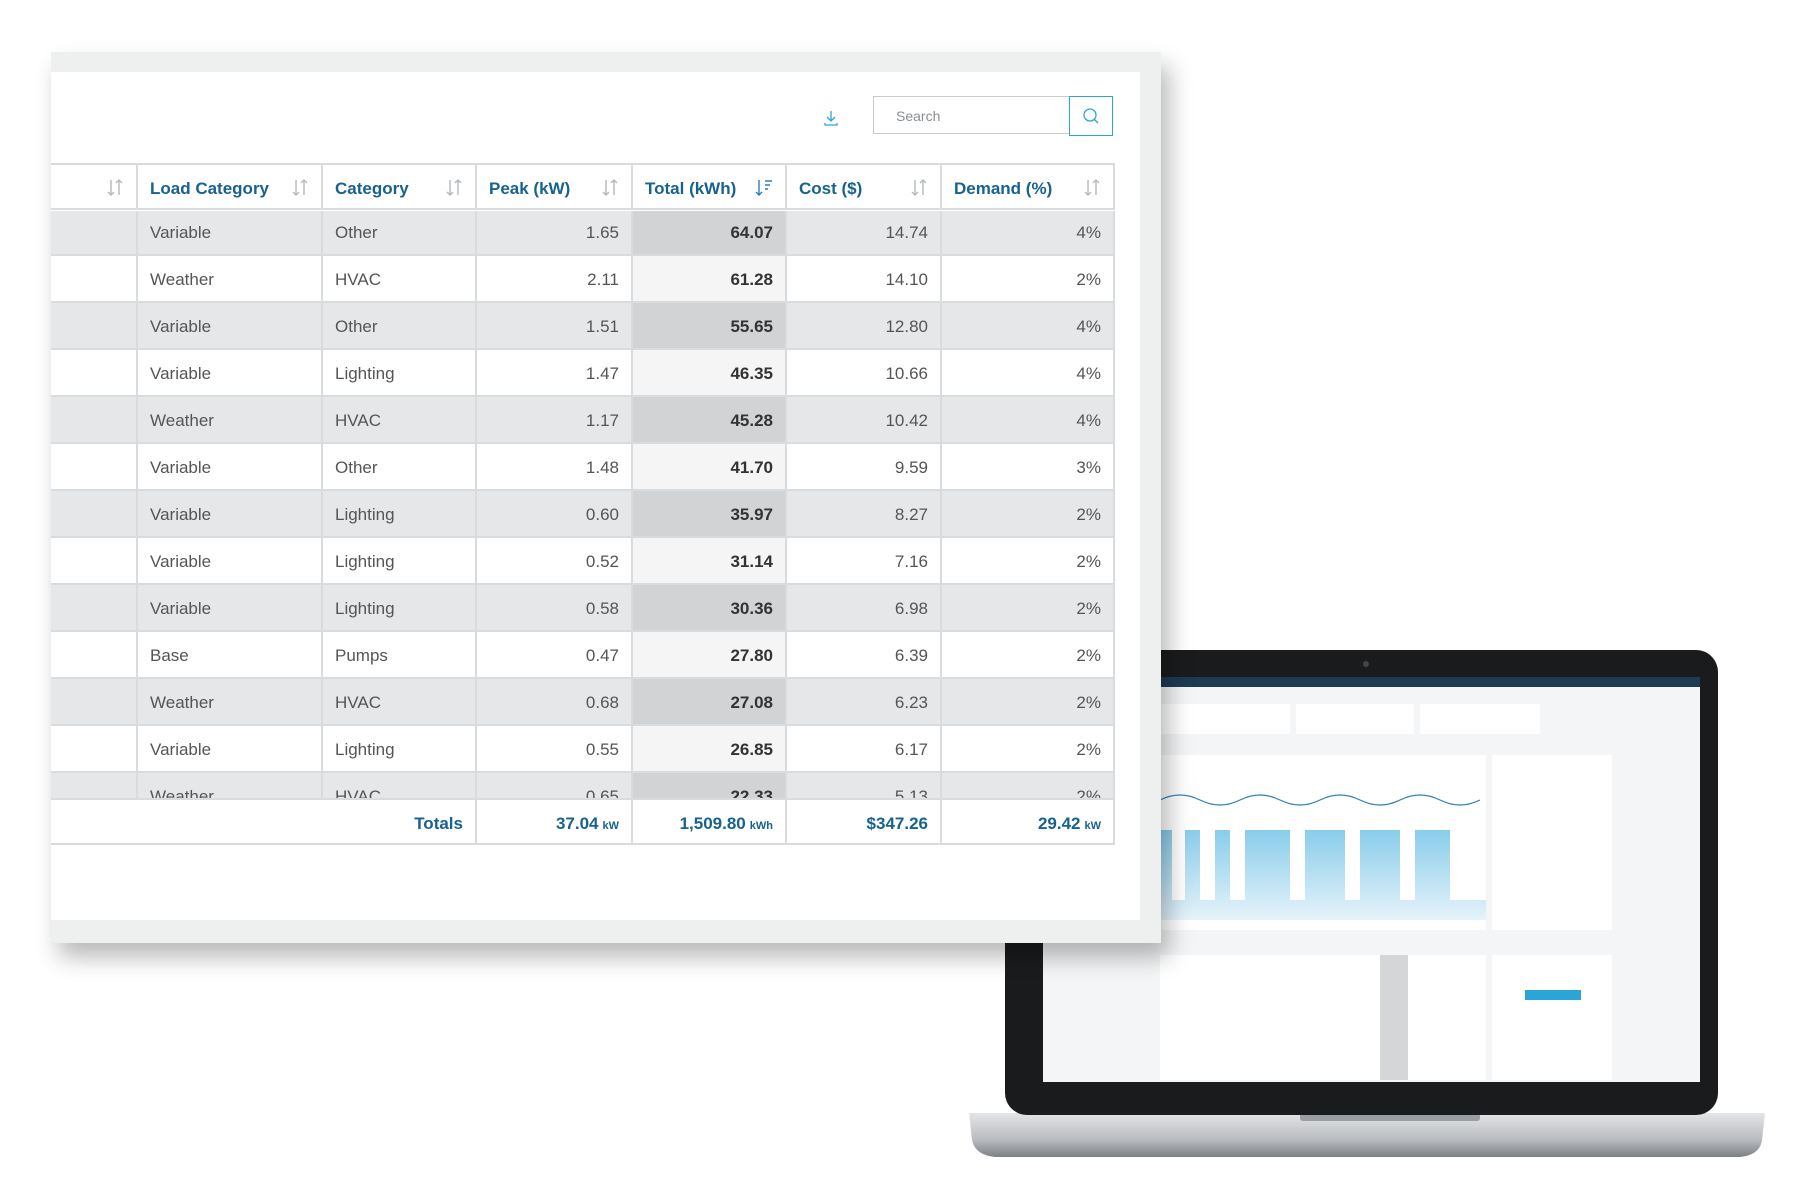  I want to click on screen-table-col, so click(1394, 1017).